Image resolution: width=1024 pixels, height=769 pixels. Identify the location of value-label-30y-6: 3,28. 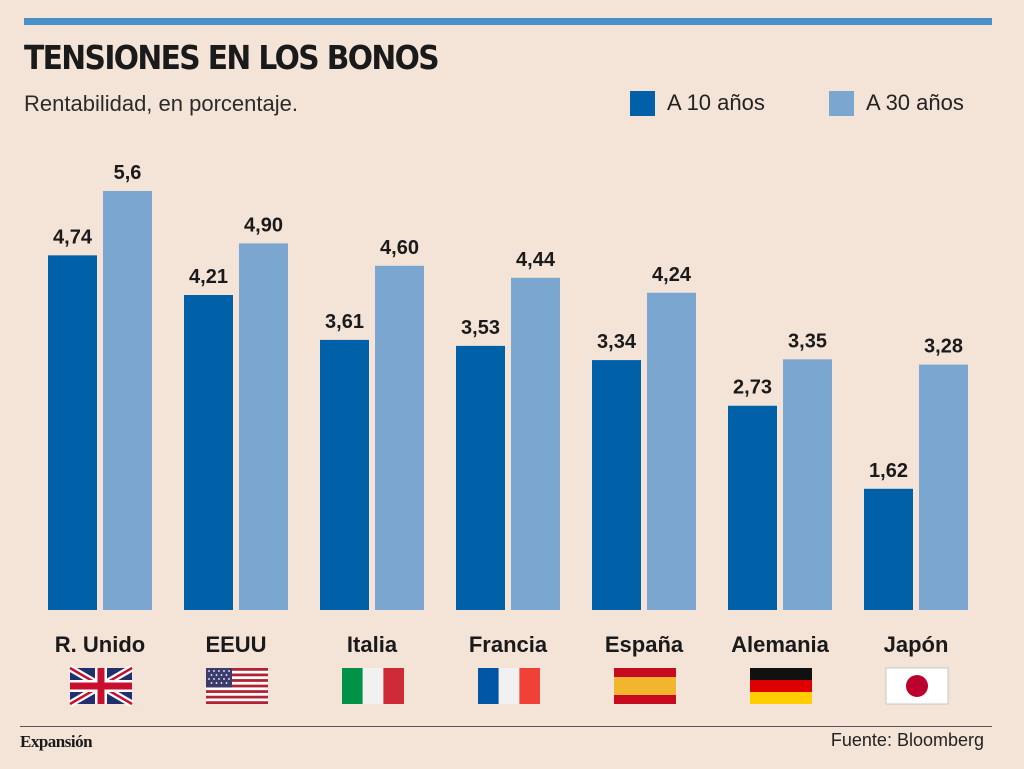
(943, 347).